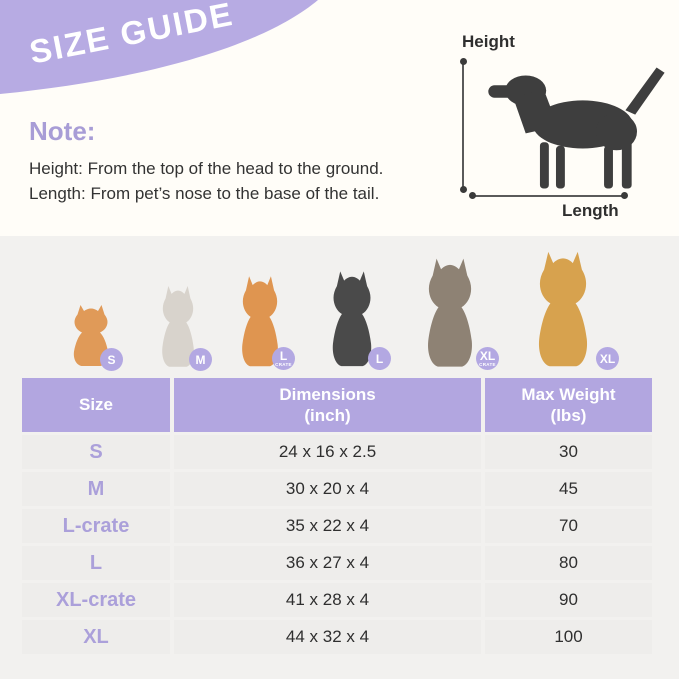 The width and height of the screenshot is (679, 679). I want to click on table-header-max-weight: Max Weight (lbs), so click(568, 405).